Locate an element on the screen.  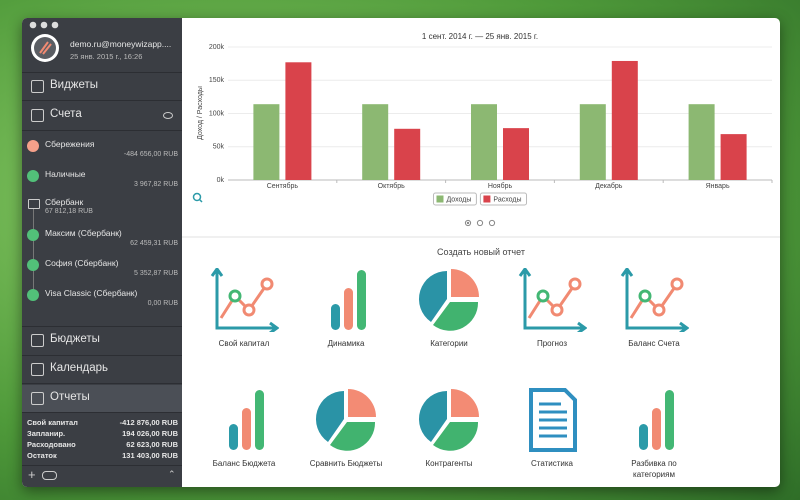
tile-label: Динамика is located at coordinates (346, 343).